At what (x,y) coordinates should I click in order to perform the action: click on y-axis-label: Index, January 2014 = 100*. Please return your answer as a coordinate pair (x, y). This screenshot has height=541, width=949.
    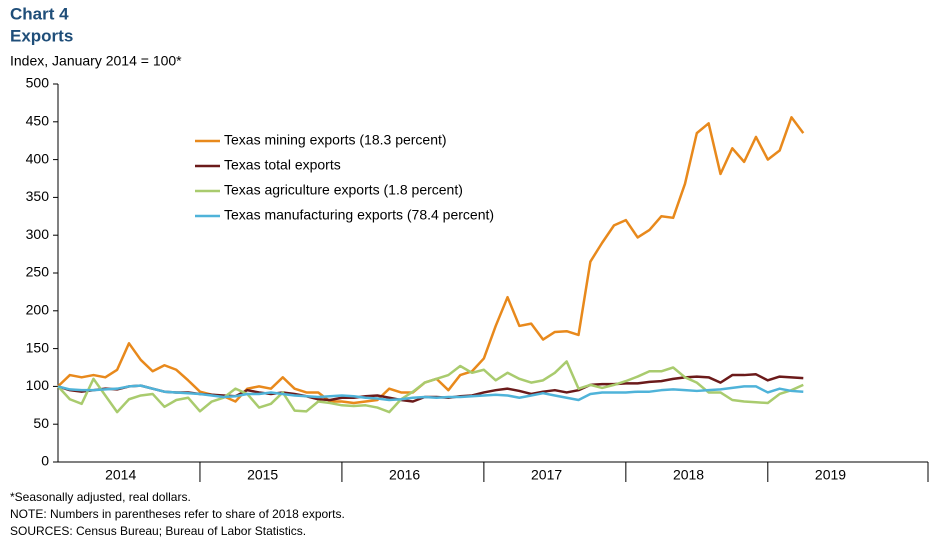
    Looking at the image, I should click on (96, 61).